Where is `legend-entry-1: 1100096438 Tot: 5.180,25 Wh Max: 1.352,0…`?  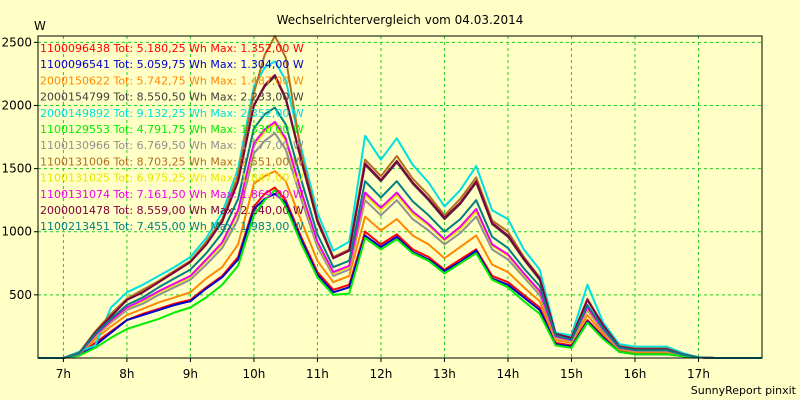 legend-entry-1: 1100096438 Tot: 5.180,25 Wh Max: 1.352,0… is located at coordinates (172, 48).